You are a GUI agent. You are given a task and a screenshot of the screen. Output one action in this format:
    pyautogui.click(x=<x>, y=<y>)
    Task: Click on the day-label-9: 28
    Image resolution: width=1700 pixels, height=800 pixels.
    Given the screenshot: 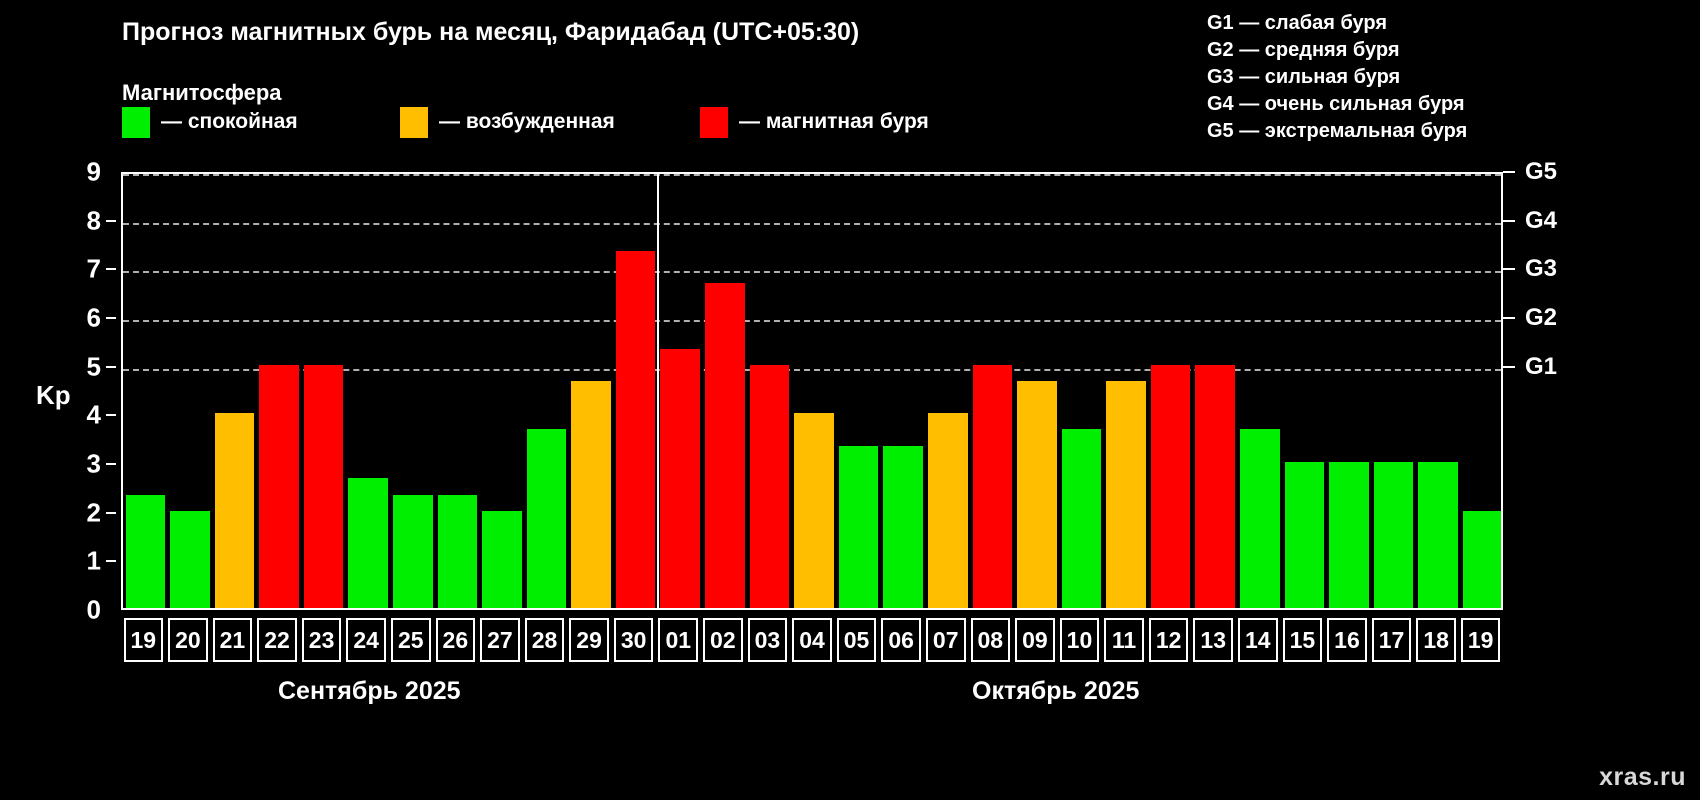 What is the action you would take?
    pyautogui.click(x=544, y=640)
    